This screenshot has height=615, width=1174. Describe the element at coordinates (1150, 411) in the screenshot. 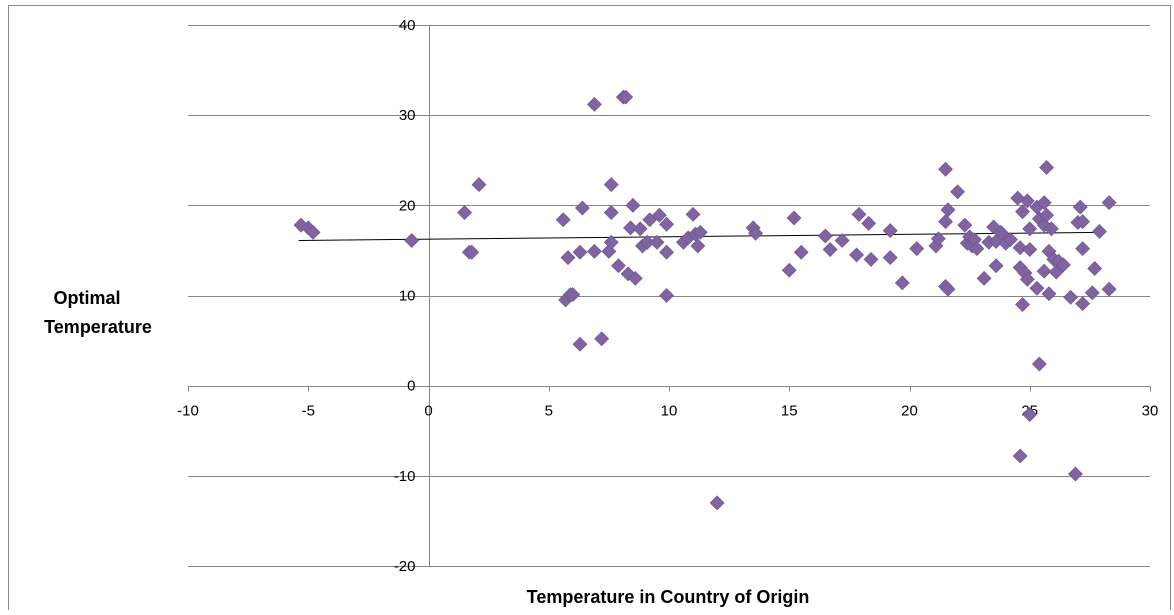

I see `x-tick-label-8: 30` at that location.